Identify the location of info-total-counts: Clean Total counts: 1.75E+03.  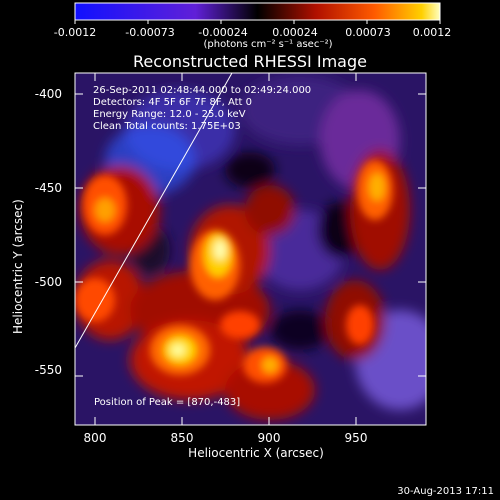
(167, 126).